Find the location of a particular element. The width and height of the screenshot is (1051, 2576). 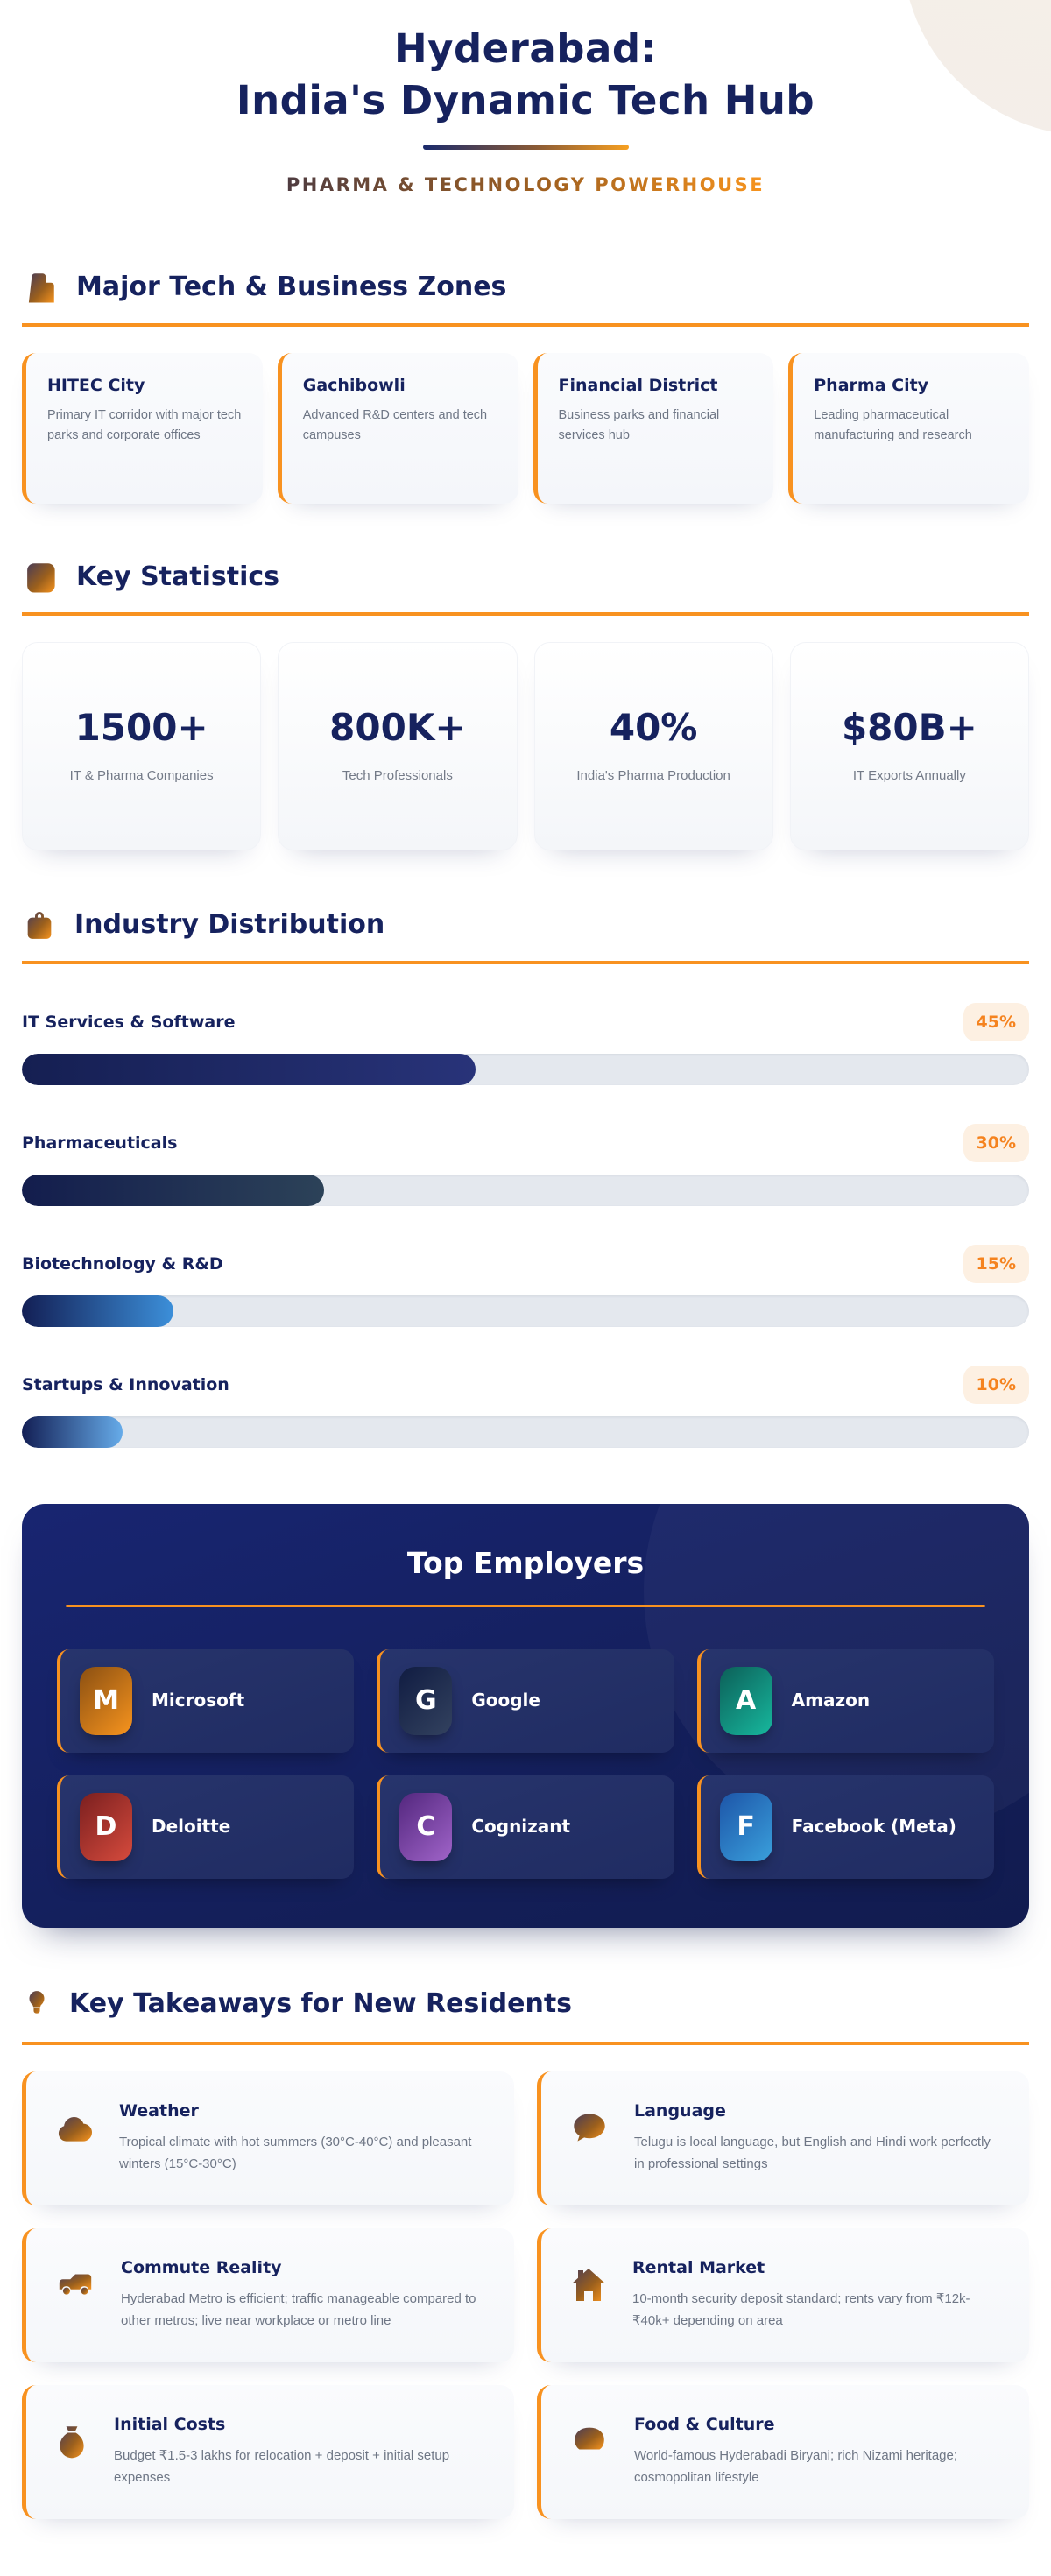

truck-icon is located at coordinates (76, 2283).